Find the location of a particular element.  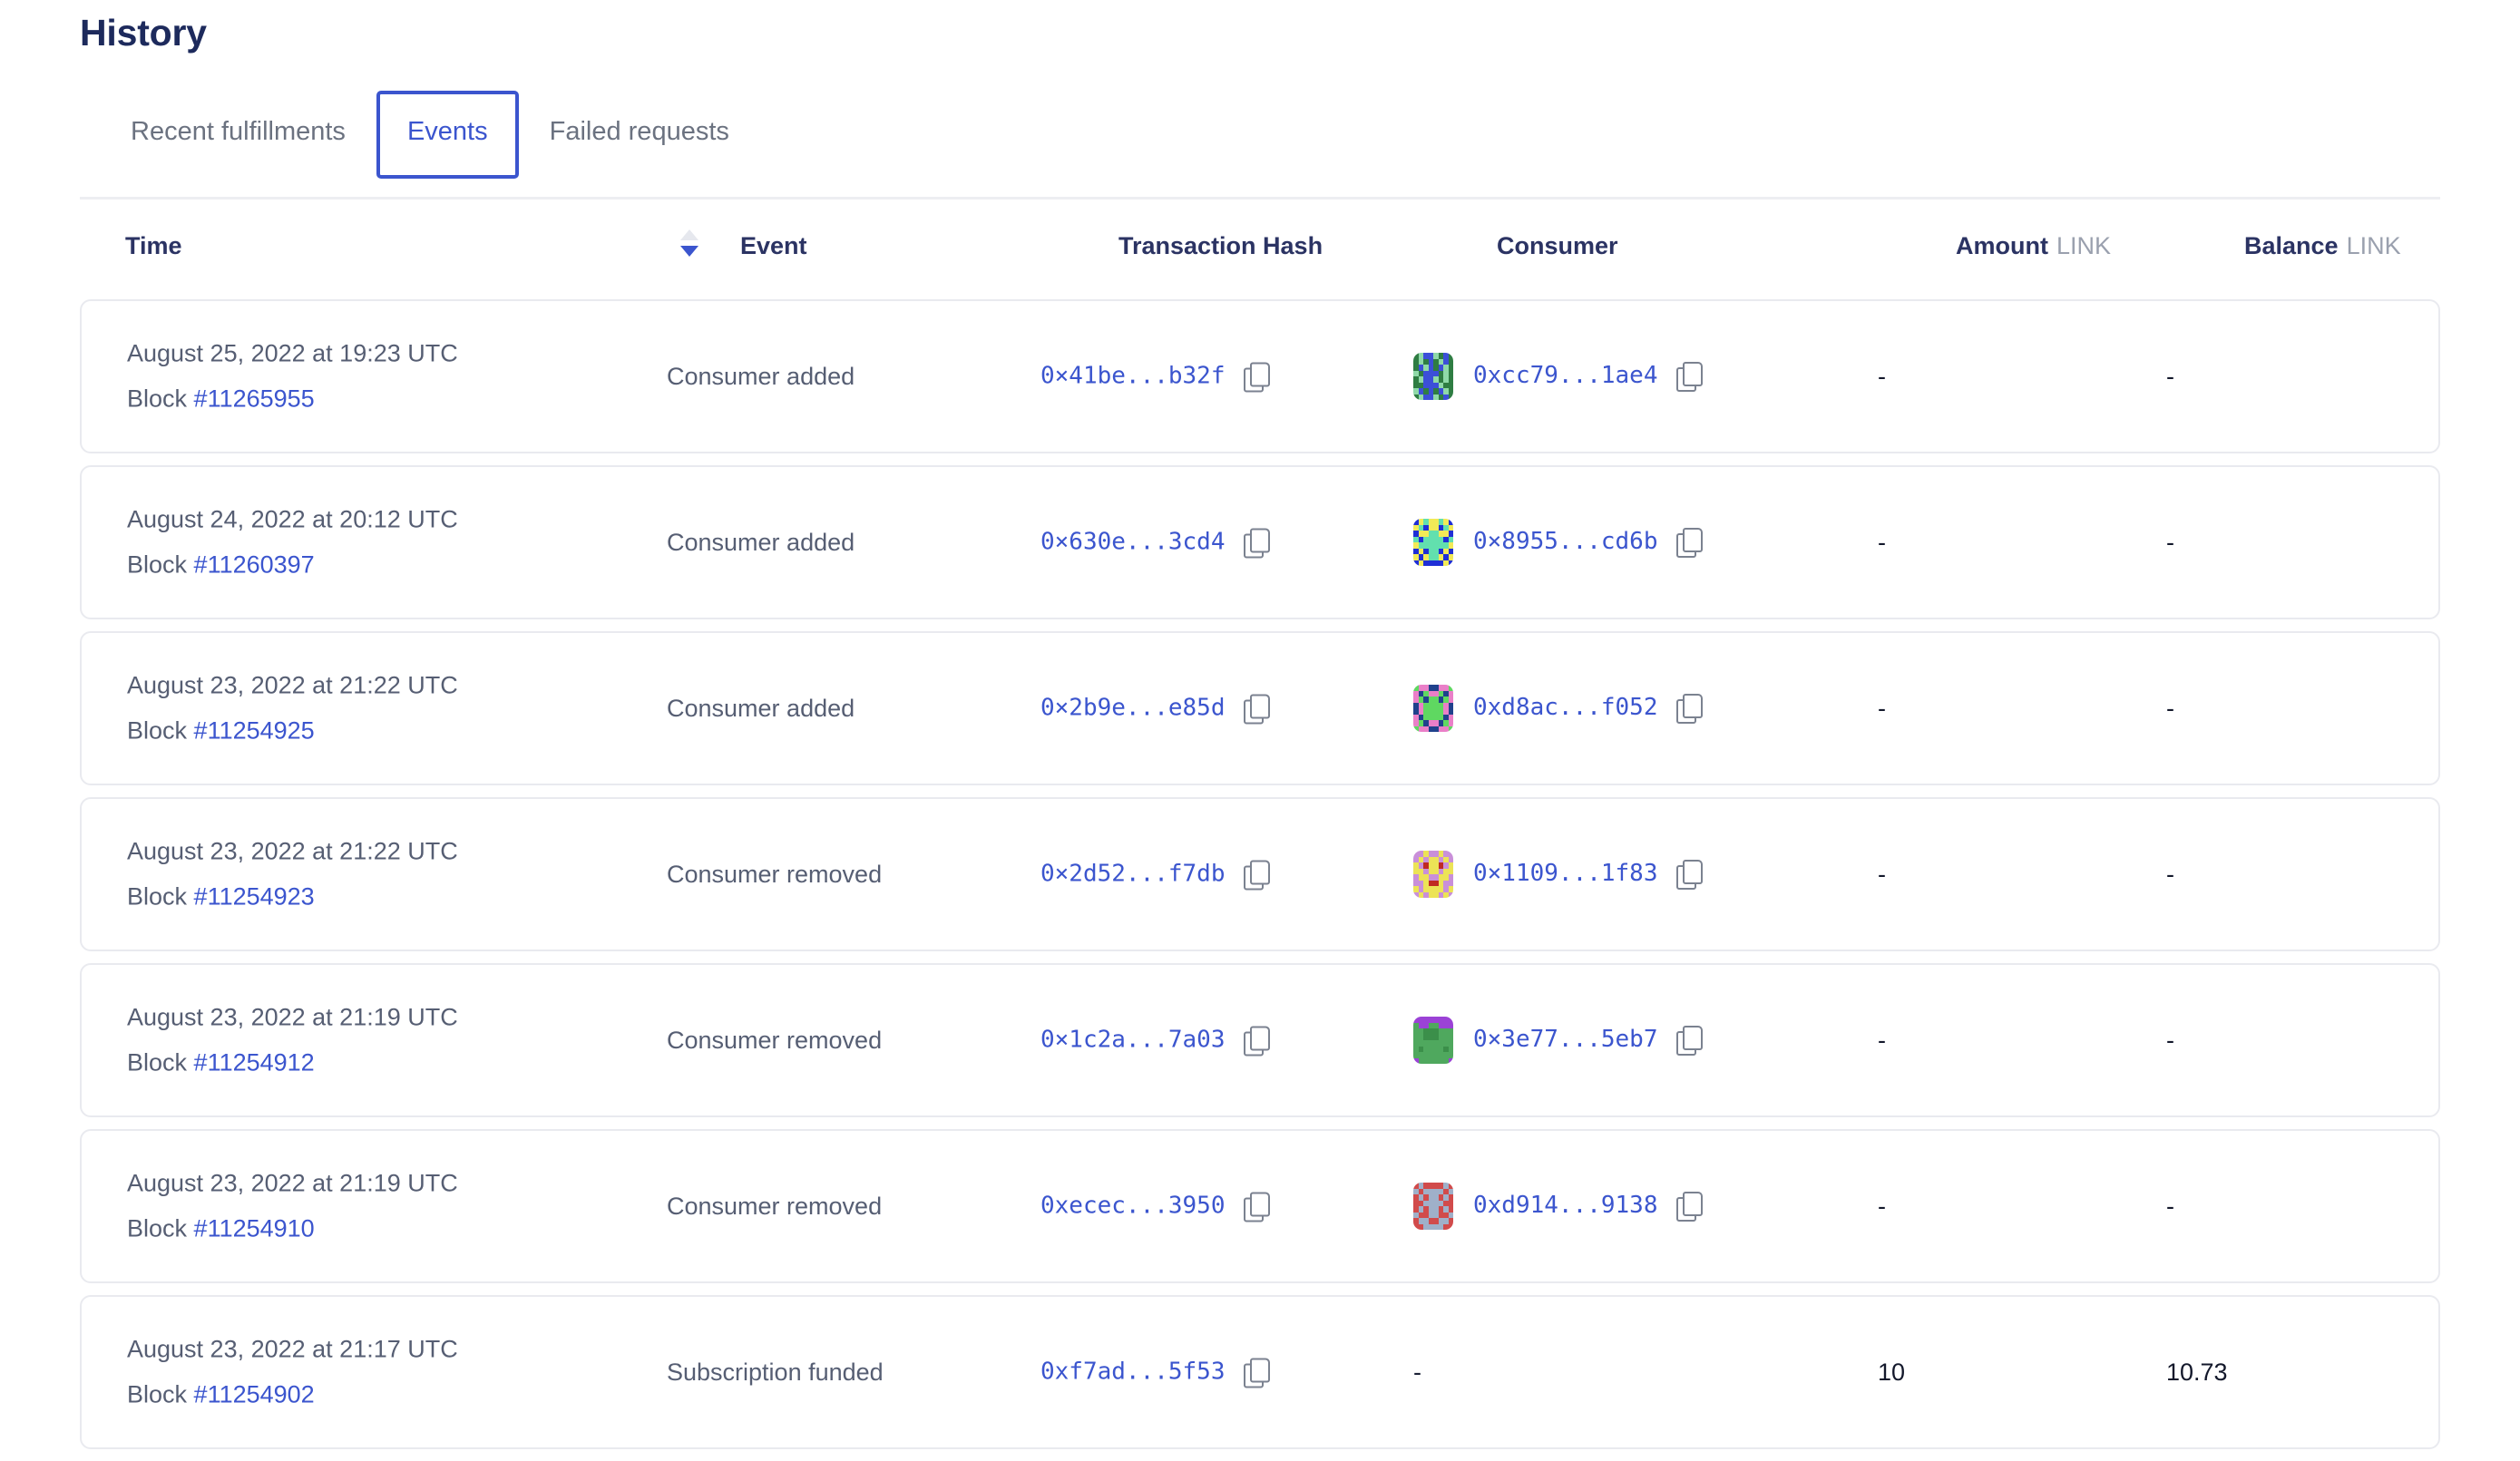

cell-amount: 10 is located at coordinates (1892, 1372).